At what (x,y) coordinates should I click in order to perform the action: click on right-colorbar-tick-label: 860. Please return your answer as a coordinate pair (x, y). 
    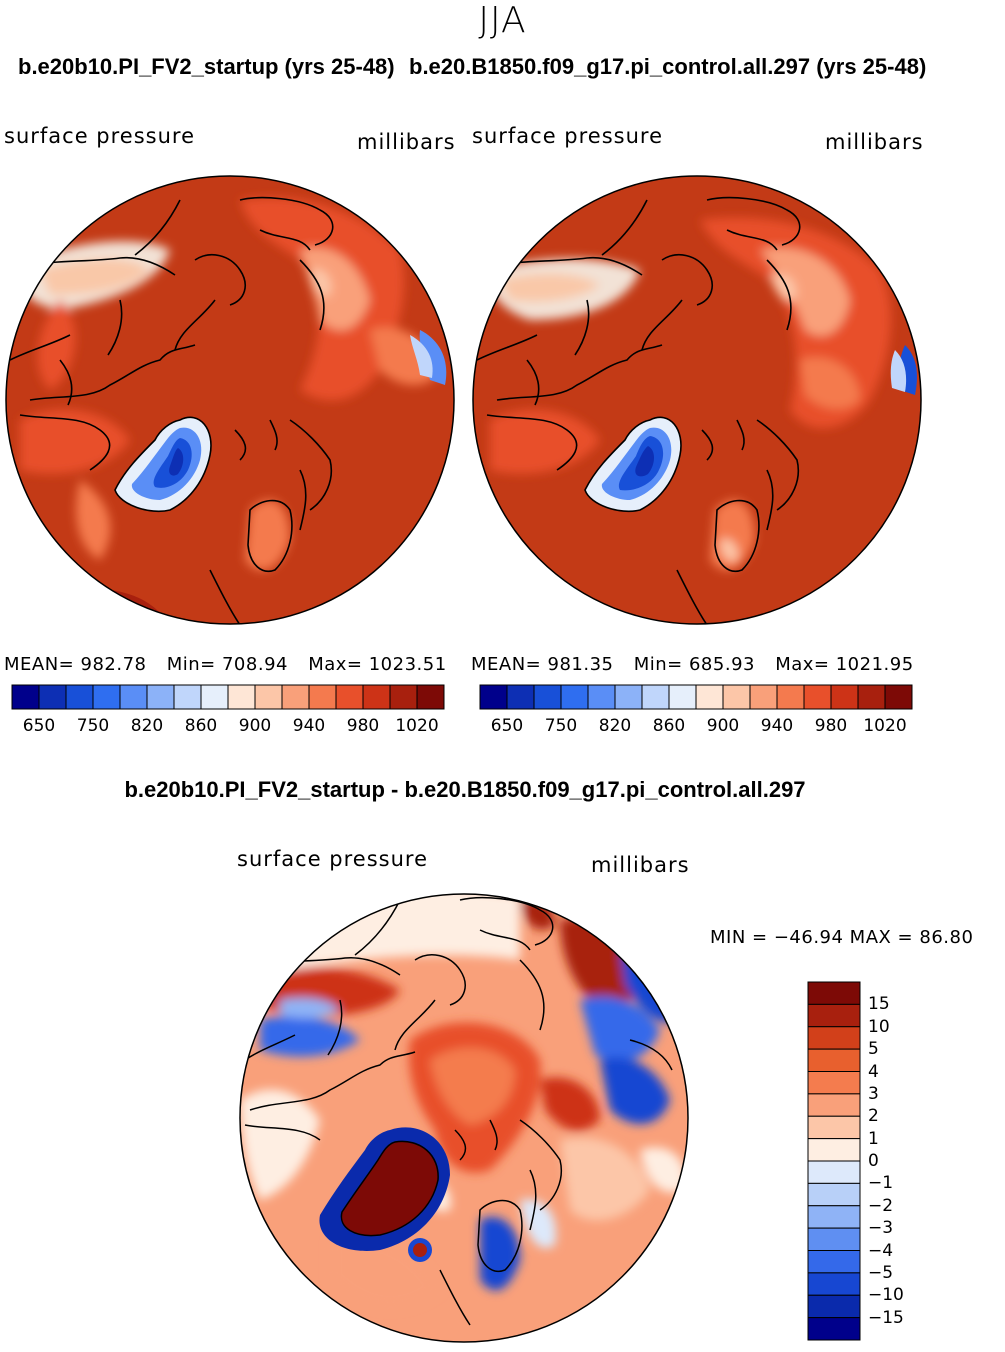
    Looking at the image, I should click on (669, 726).